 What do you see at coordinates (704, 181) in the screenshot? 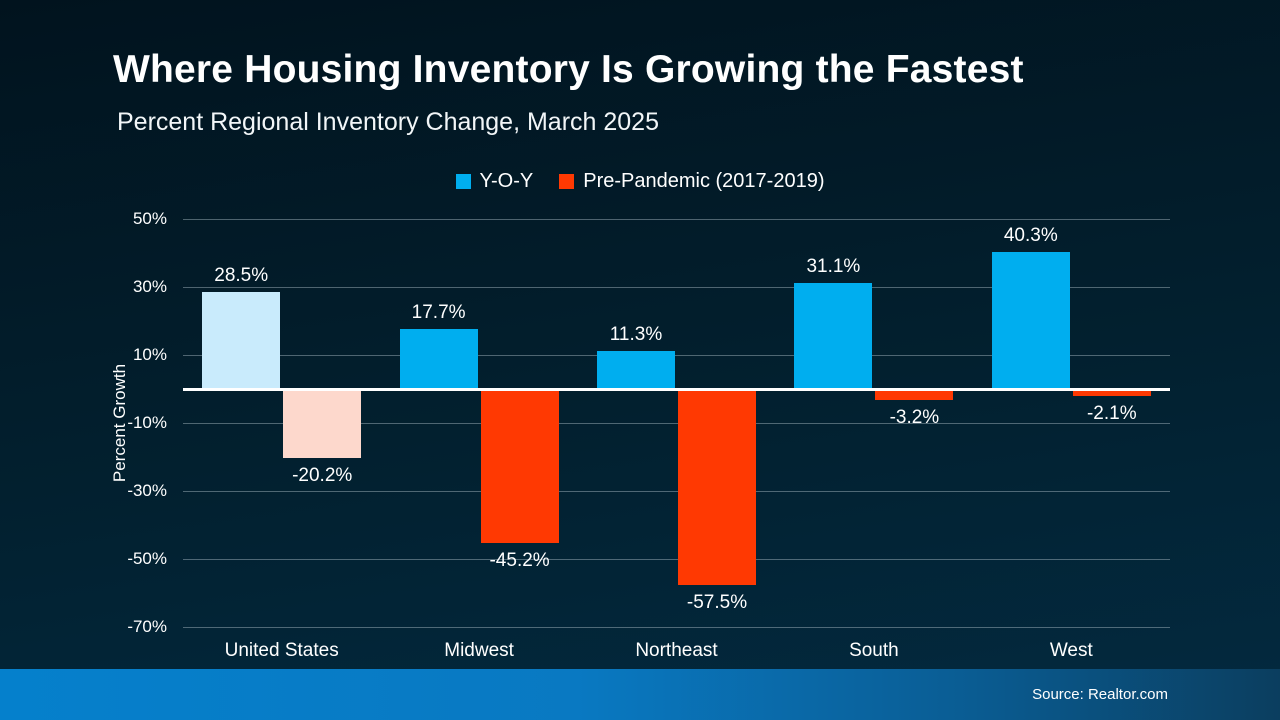
I see `legend-label-prepandemic: Pre-Pandemic (2017-2019)` at bounding box center [704, 181].